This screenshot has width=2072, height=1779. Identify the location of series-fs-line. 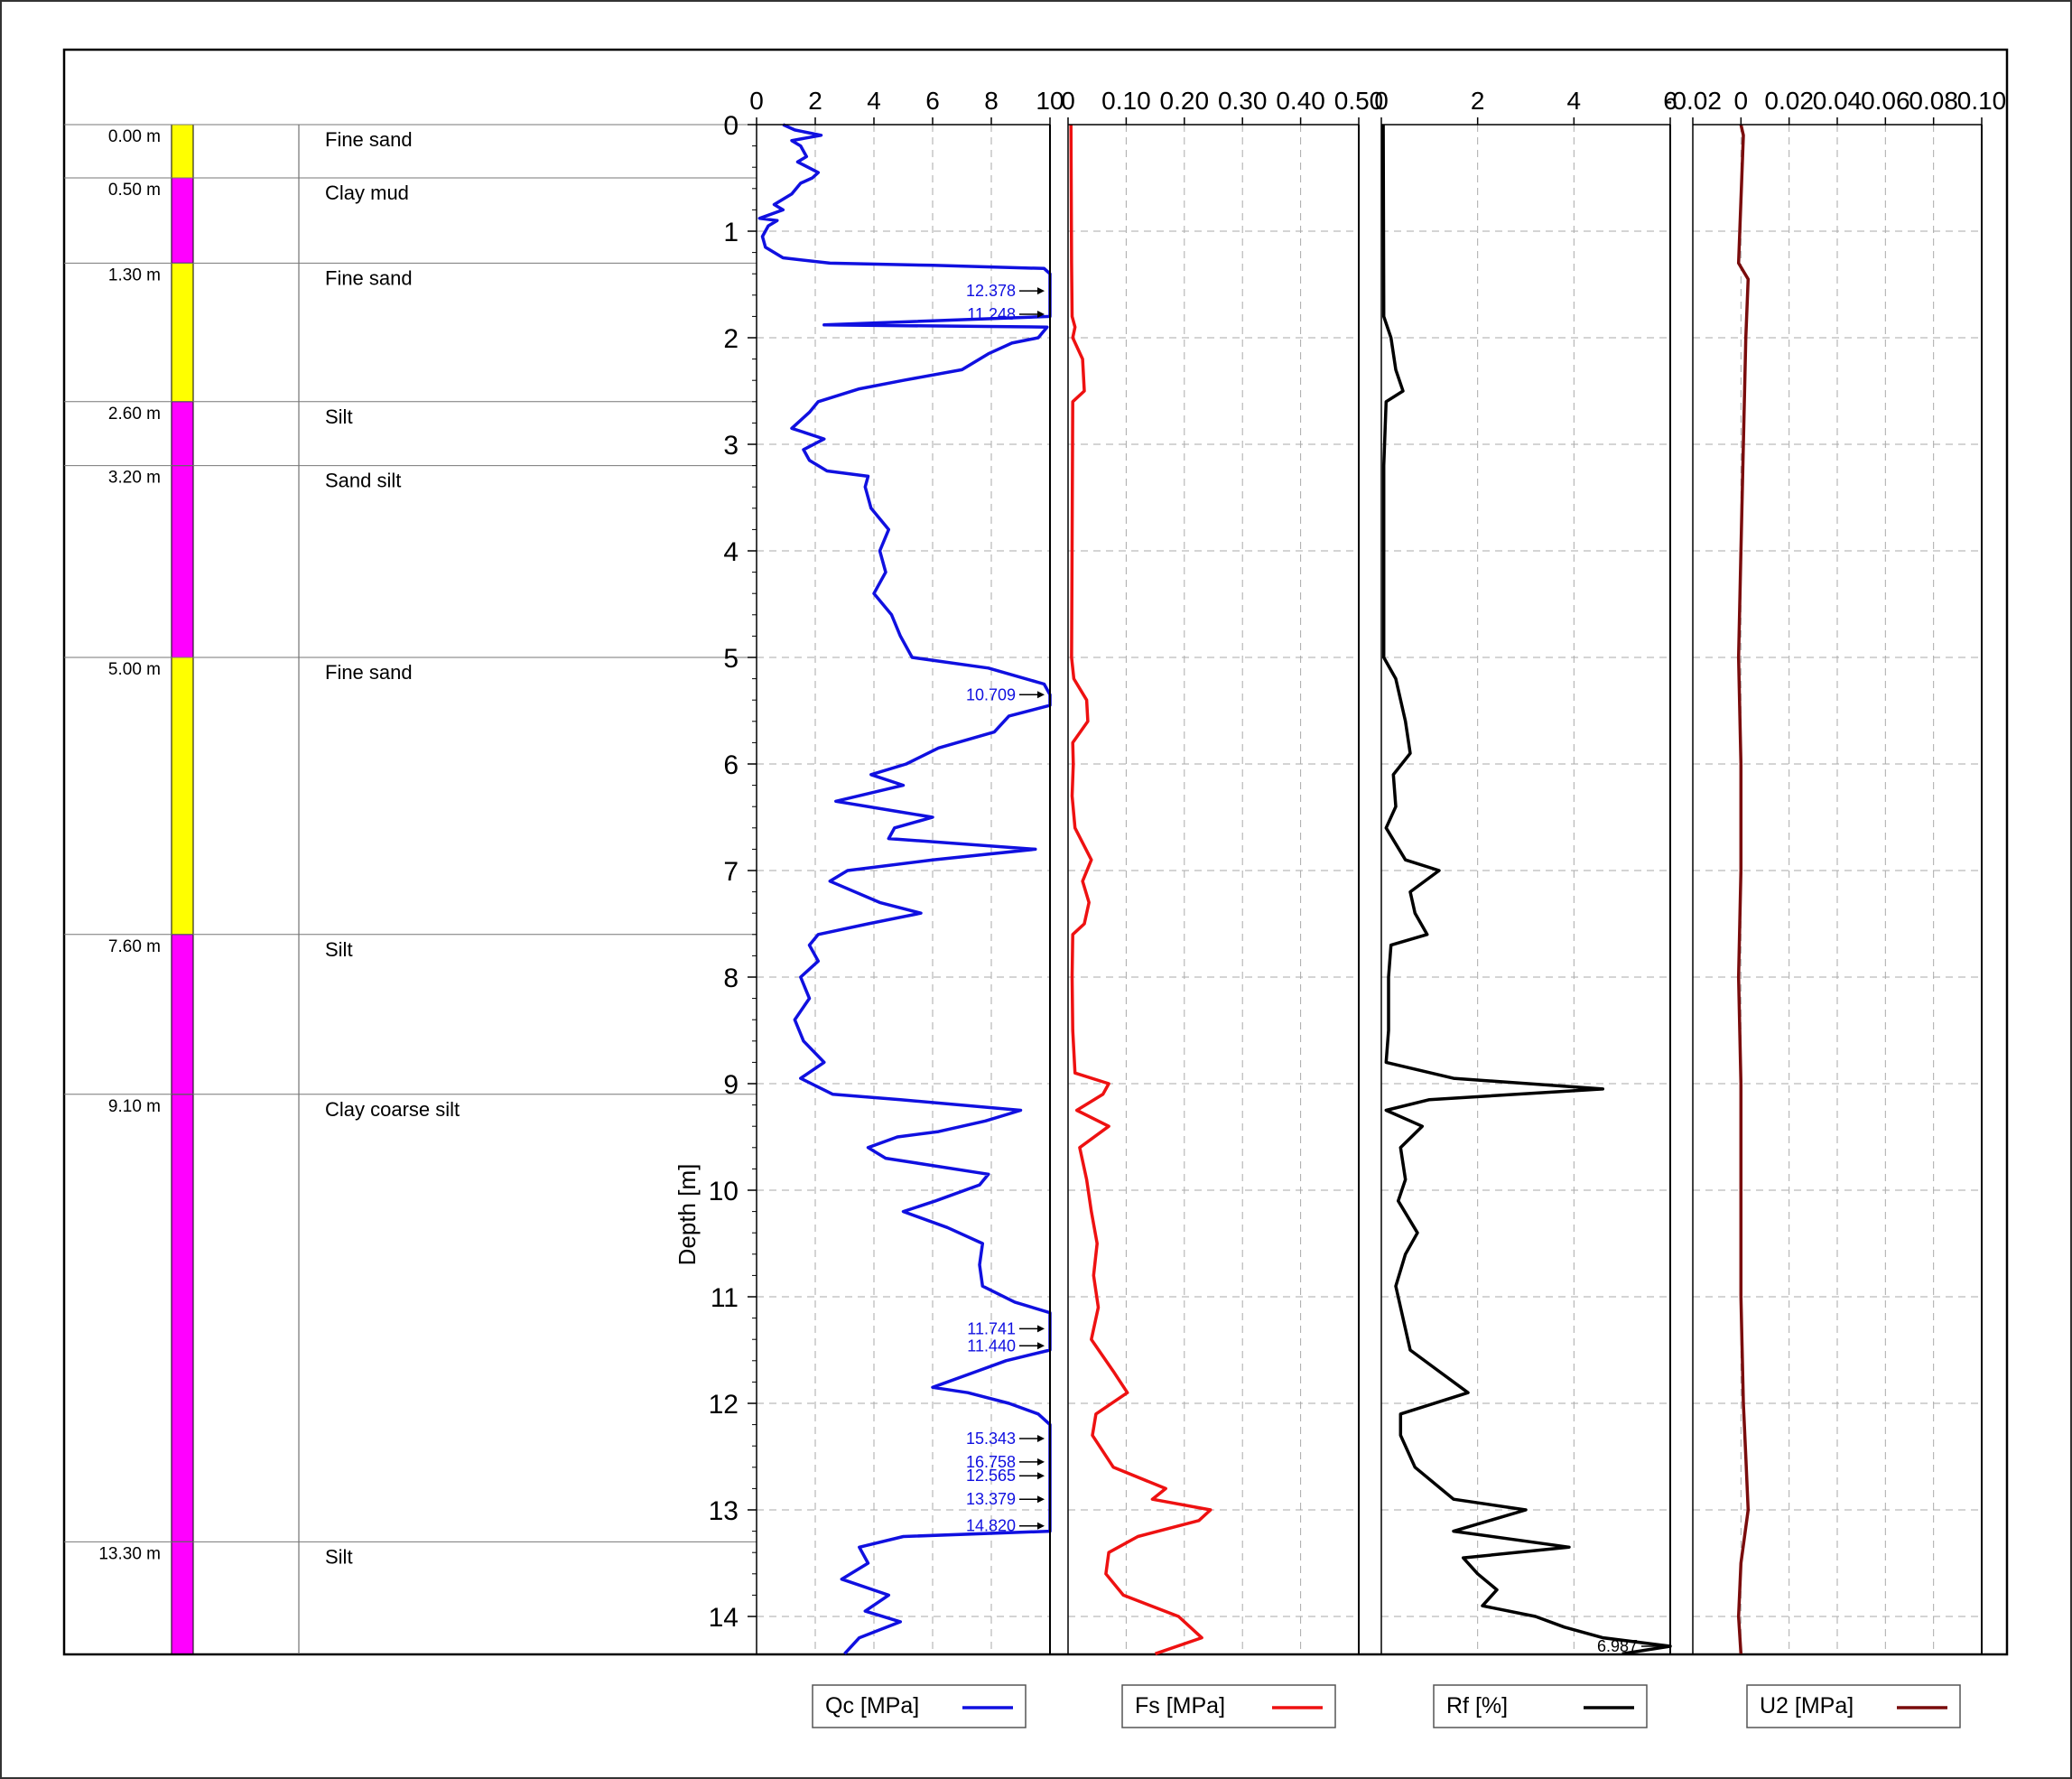
(1141, 889).